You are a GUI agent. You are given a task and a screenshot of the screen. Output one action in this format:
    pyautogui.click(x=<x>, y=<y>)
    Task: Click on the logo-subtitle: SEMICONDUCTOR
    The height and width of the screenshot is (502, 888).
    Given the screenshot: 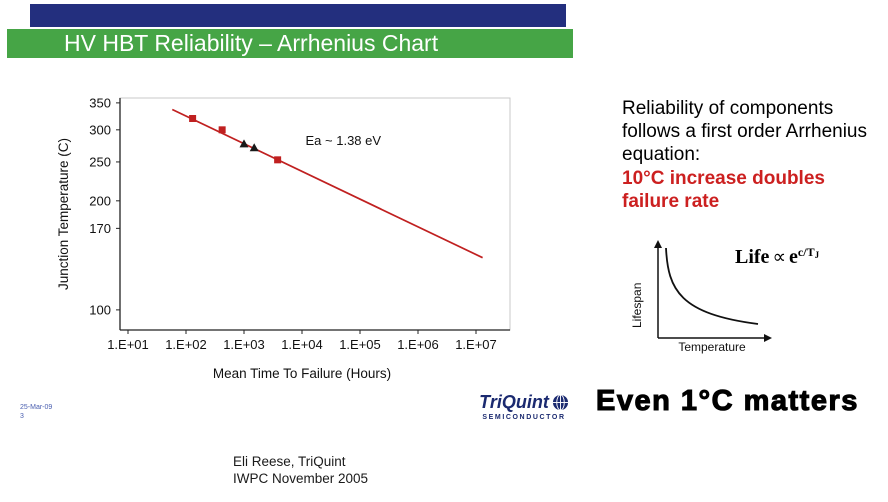 What is the action you would take?
    pyautogui.click(x=524, y=417)
    